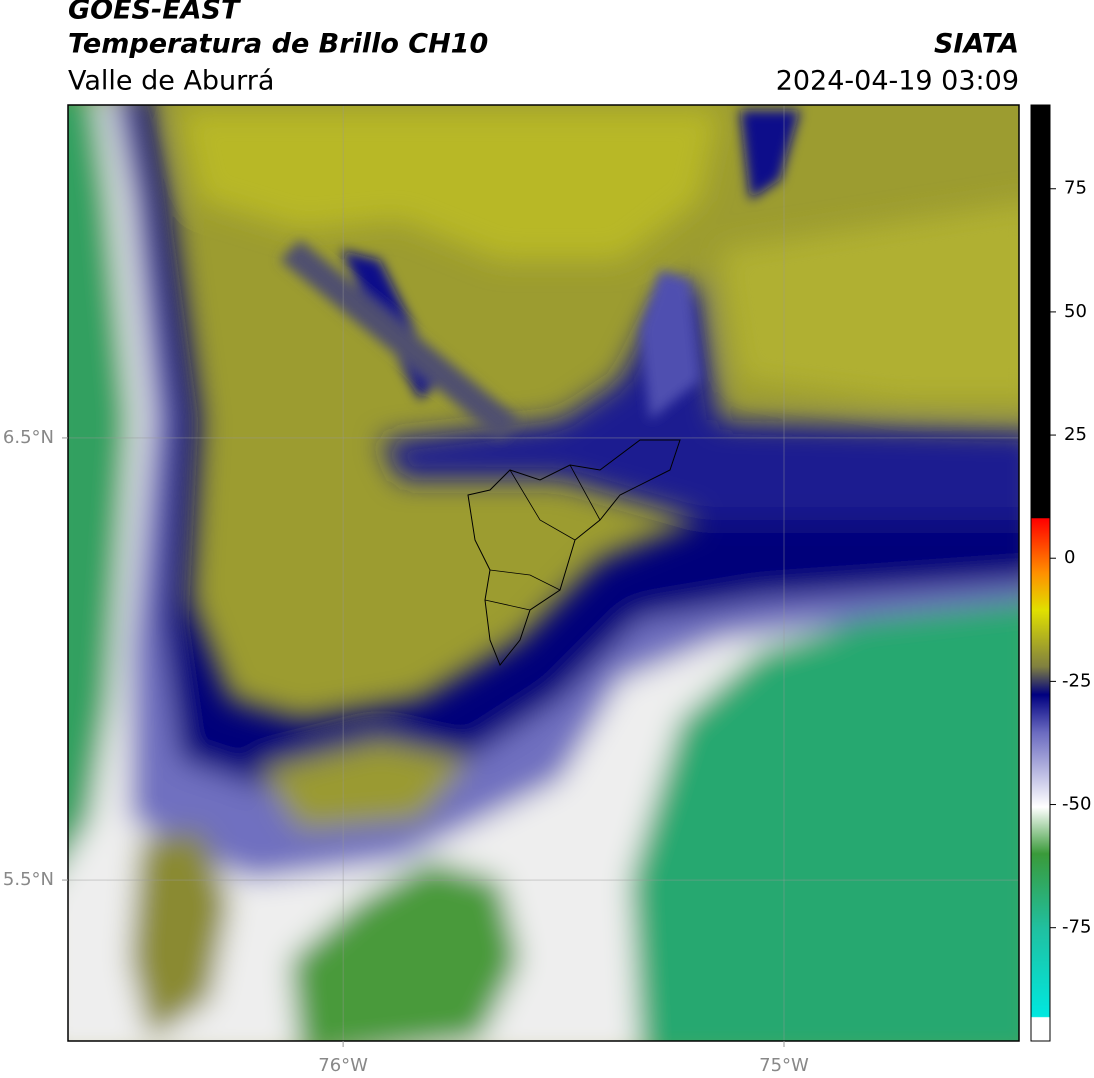 This screenshot has width=1094, height=1078. What do you see at coordinates (542, 537) in the screenshot?
I see `municipality-borders` at bounding box center [542, 537].